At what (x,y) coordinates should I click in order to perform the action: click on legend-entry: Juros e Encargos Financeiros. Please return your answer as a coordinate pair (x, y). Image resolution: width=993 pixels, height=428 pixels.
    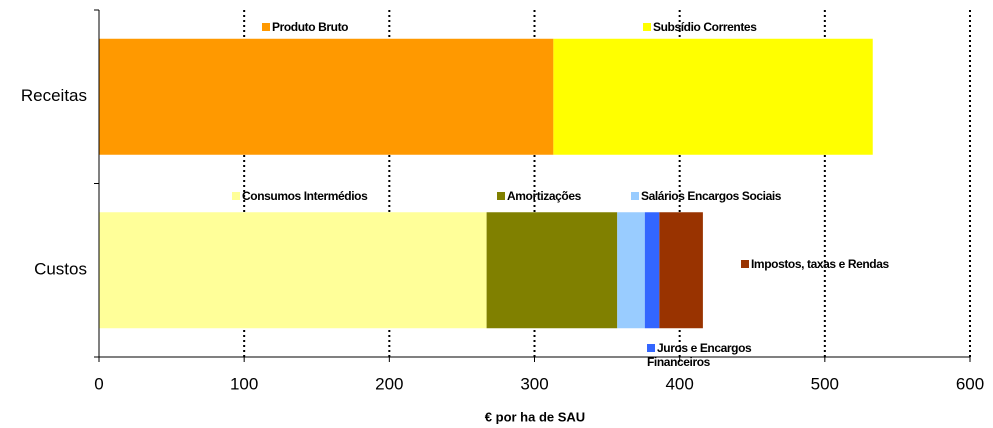
    Looking at the image, I should click on (712, 355).